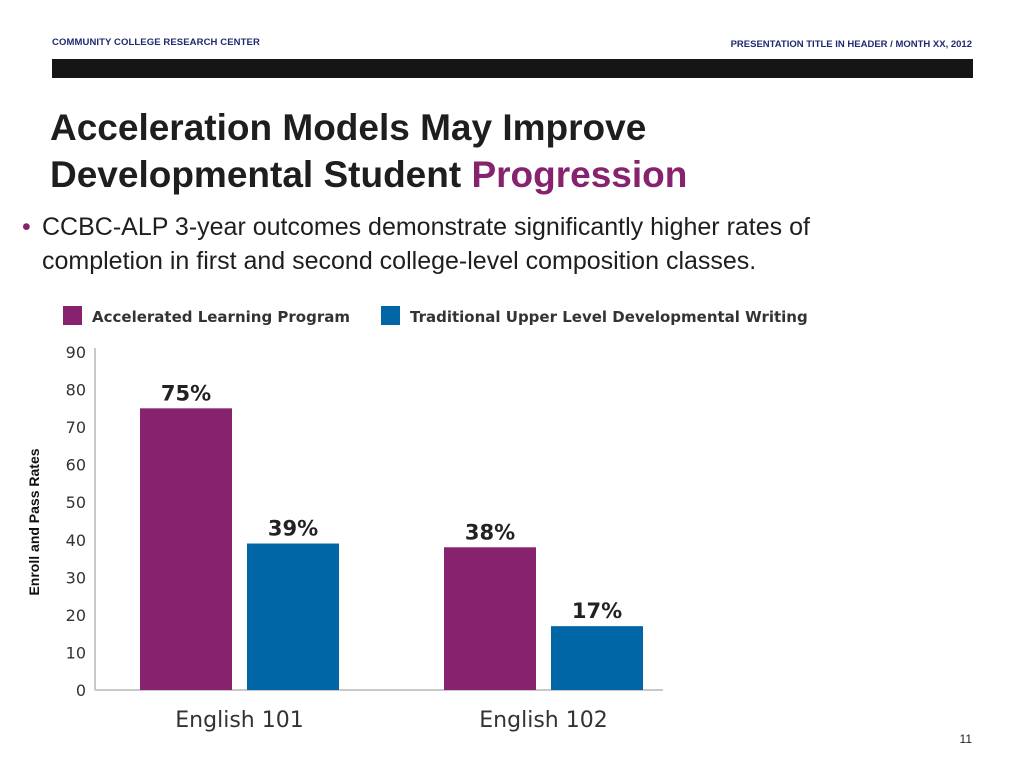 The image size is (1024, 768). What do you see at coordinates (490, 532) in the screenshot?
I see `data-label-2-series-1: 38%` at bounding box center [490, 532].